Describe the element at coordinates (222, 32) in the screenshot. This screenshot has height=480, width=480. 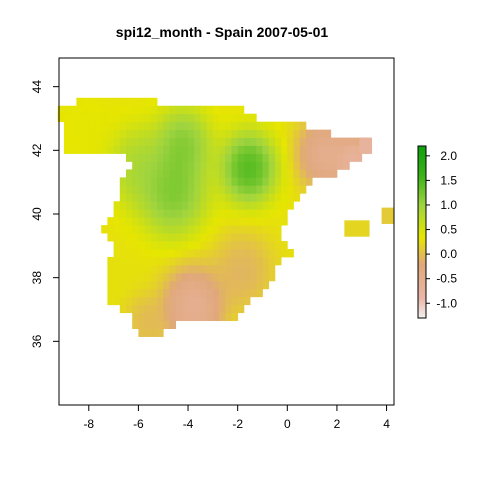
I see `chart-title: spi12_month - Spain 2007-05-01` at that location.